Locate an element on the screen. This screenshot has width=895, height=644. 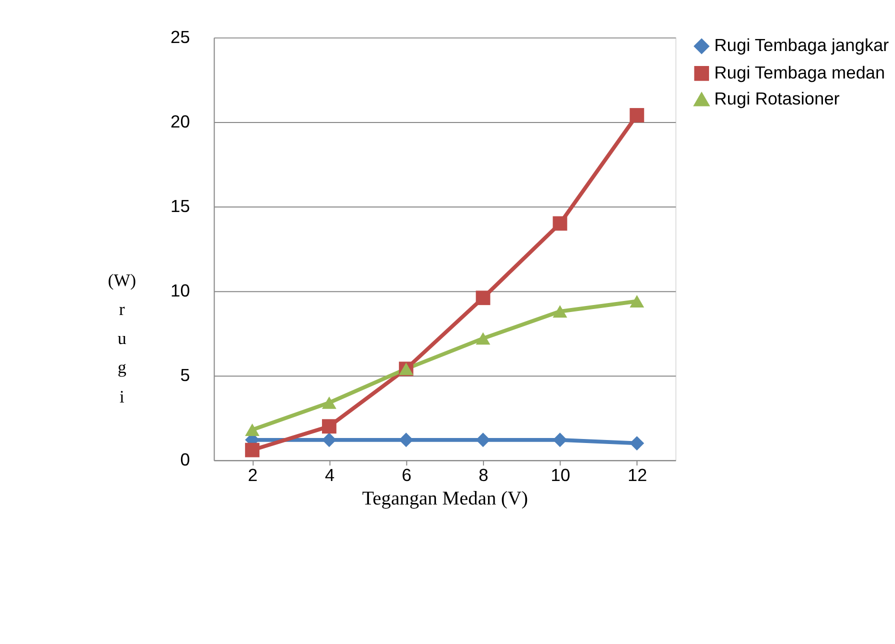
y-tick-label: 5 is located at coordinates (185, 374).